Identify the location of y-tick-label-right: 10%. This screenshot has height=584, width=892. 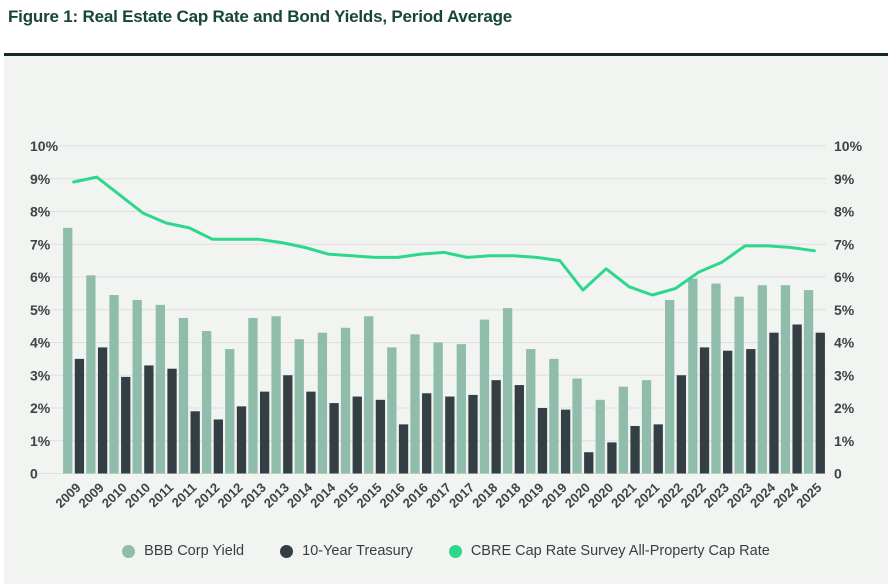
(848, 146).